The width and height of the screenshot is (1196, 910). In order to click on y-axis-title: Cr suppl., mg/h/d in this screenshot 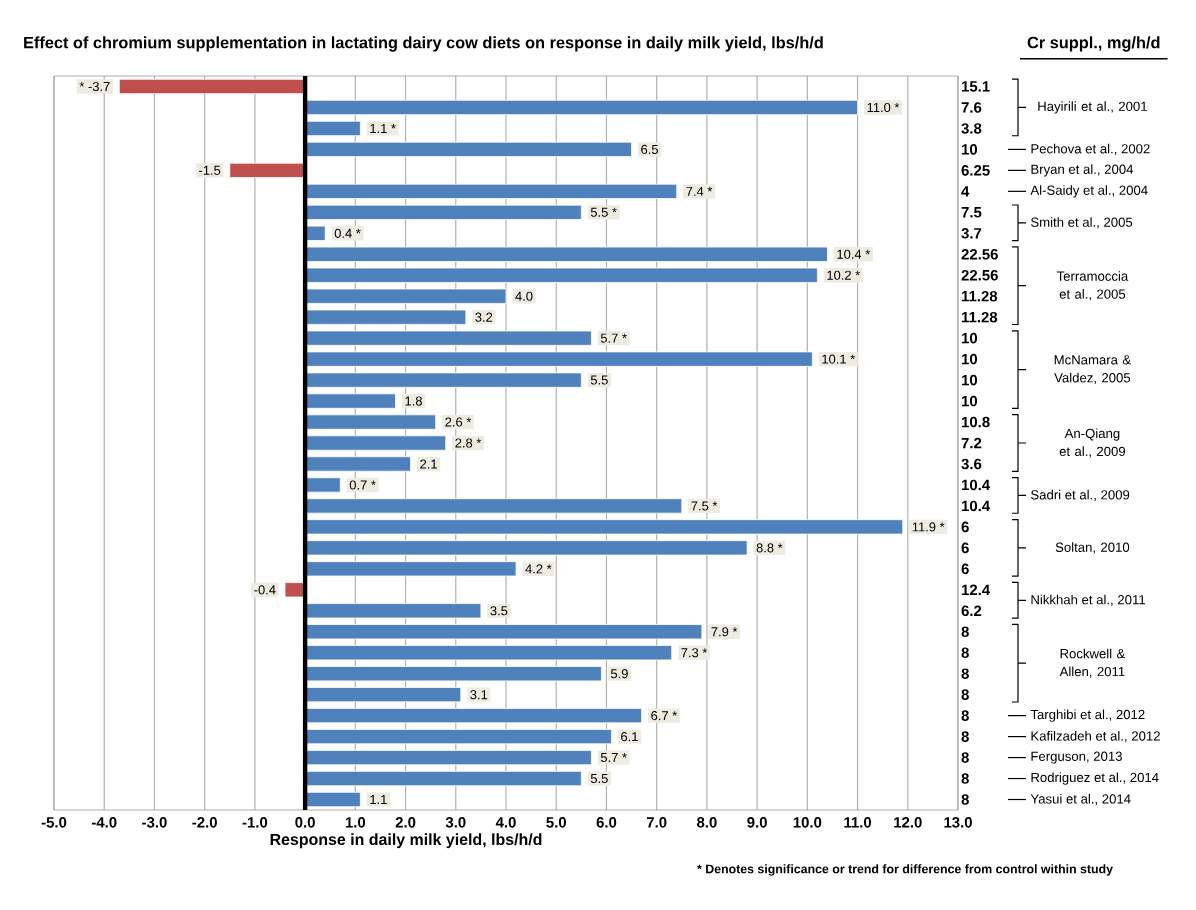, I will do `click(1093, 44)`.